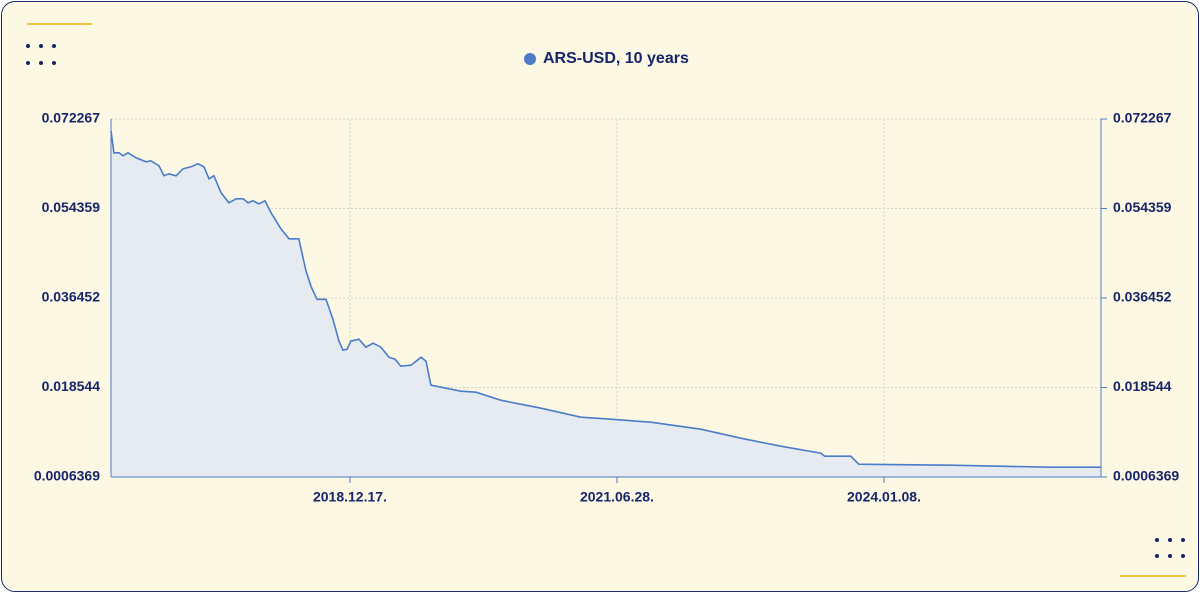 The image size is (1200, 593). What do you see at coordinates (530, 59) in the screenshot?
I see `legend-marker` at bounding box center [530, 59].